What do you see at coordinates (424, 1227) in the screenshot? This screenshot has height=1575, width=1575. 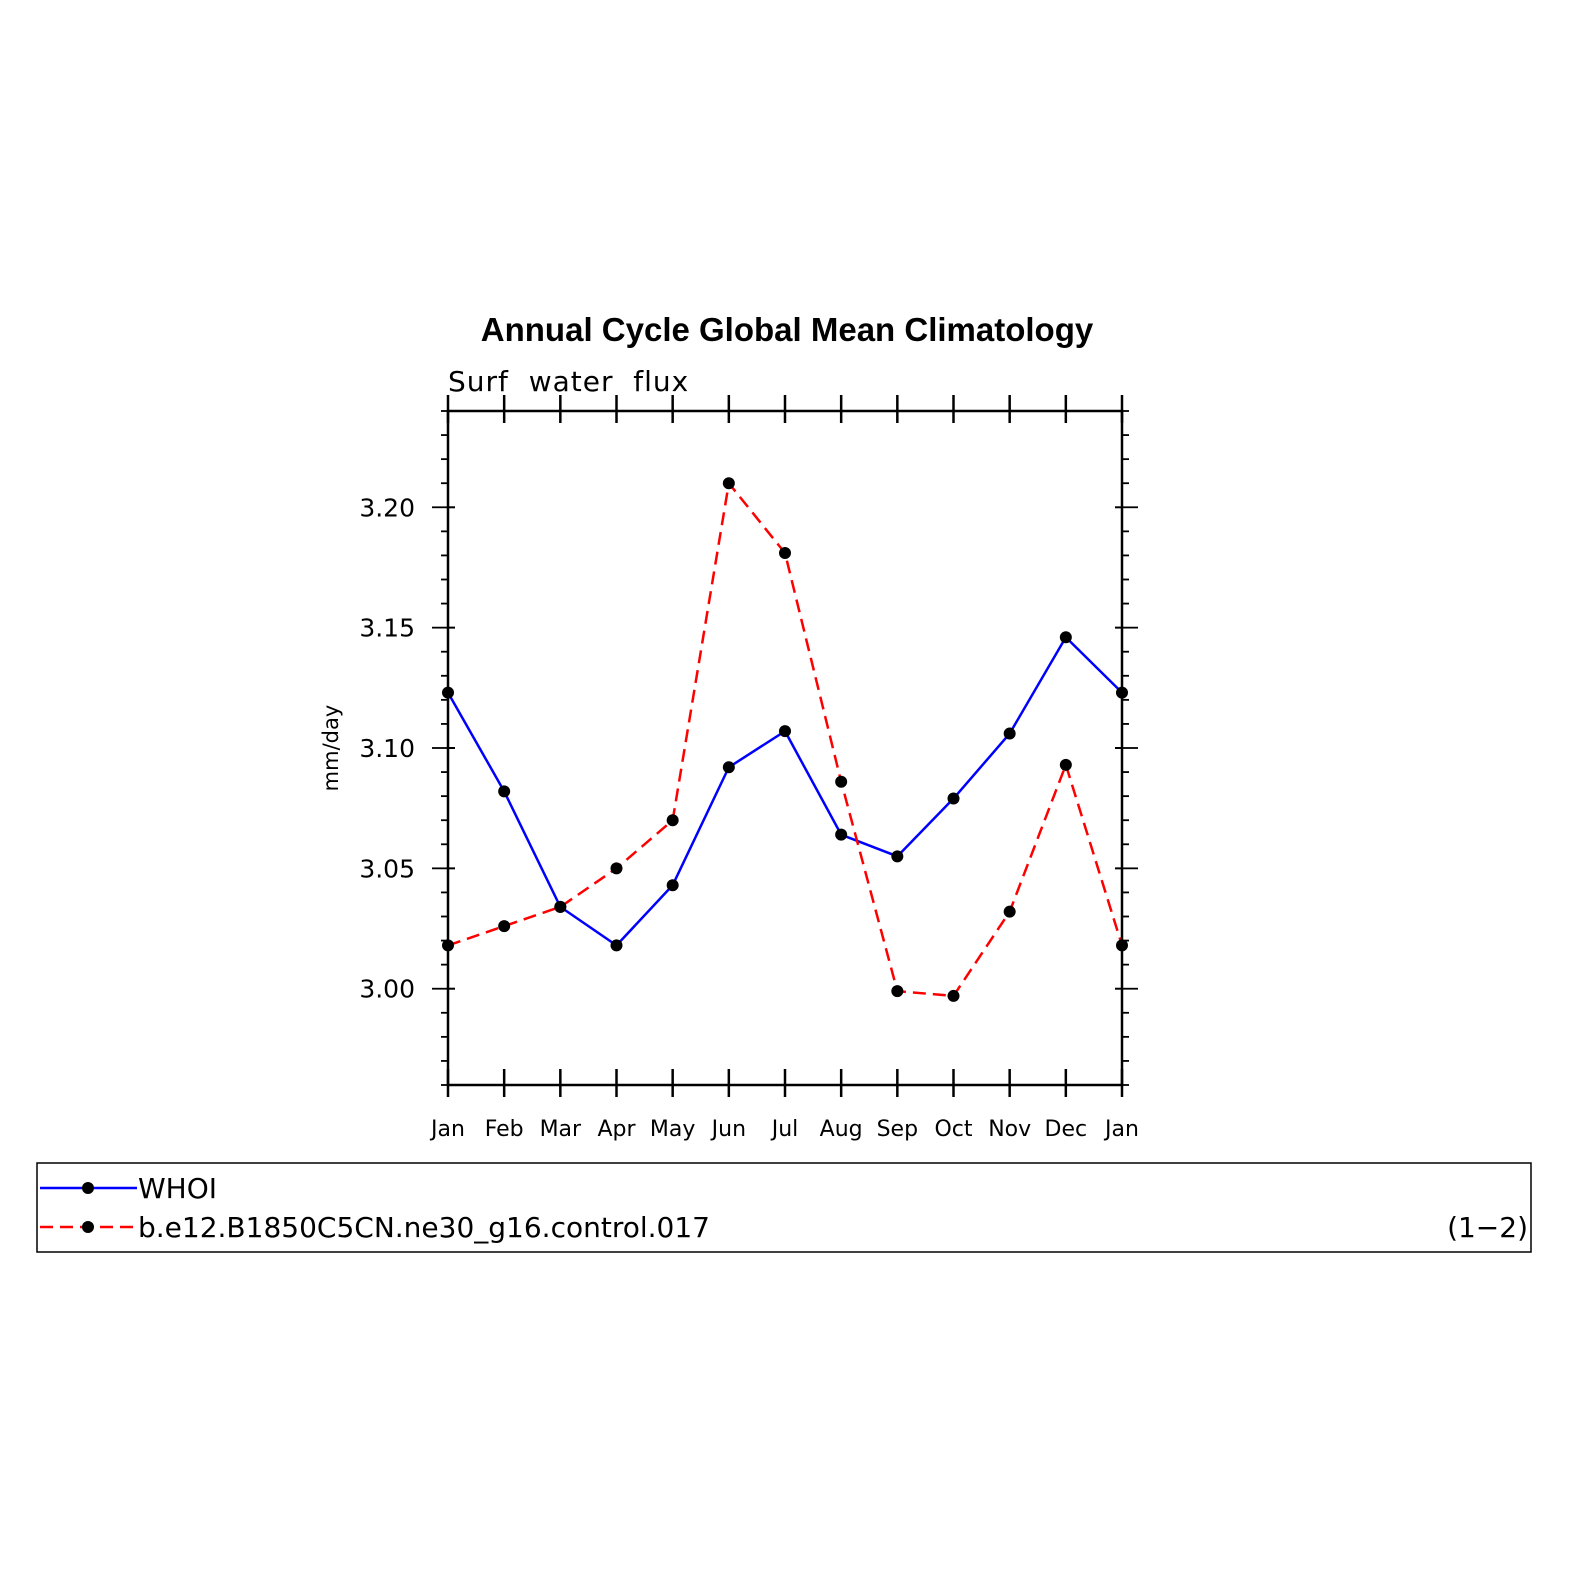 I see `legend-label-2: b.e12.B1850C5CN.ne30_g16.control.017` at bounding box center [424, 1227].